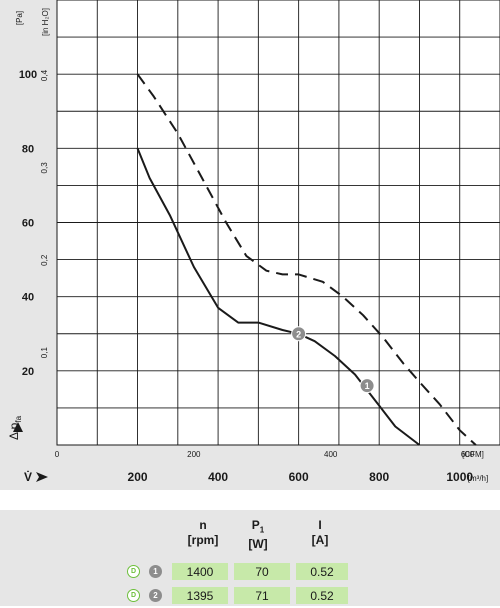 This screenshot has width=500, height=608. Describe the element at coordinates (262, 571) in the screenshot. I see `row-1-watts: 70` at that location.